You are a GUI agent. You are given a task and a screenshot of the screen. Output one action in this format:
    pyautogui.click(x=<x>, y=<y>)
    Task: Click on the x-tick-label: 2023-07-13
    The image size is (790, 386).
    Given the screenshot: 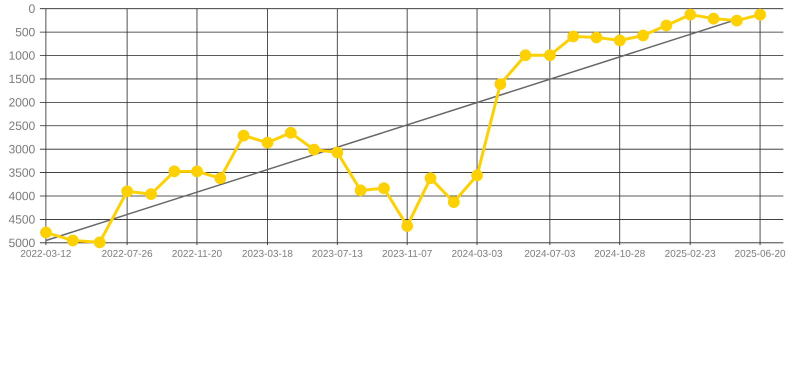 What is the action you would take?
    pyautogui.click(x=337, y=254)
    